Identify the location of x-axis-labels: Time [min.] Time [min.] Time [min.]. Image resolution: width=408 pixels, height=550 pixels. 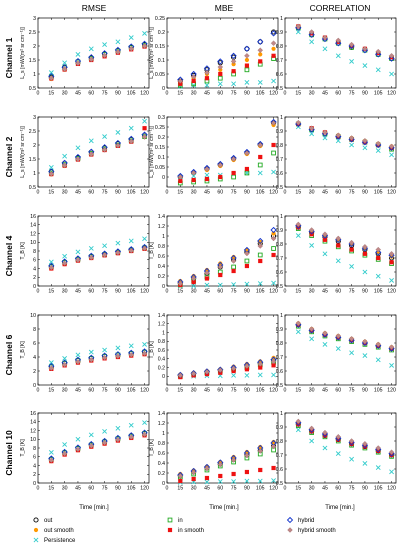
(217, 508).